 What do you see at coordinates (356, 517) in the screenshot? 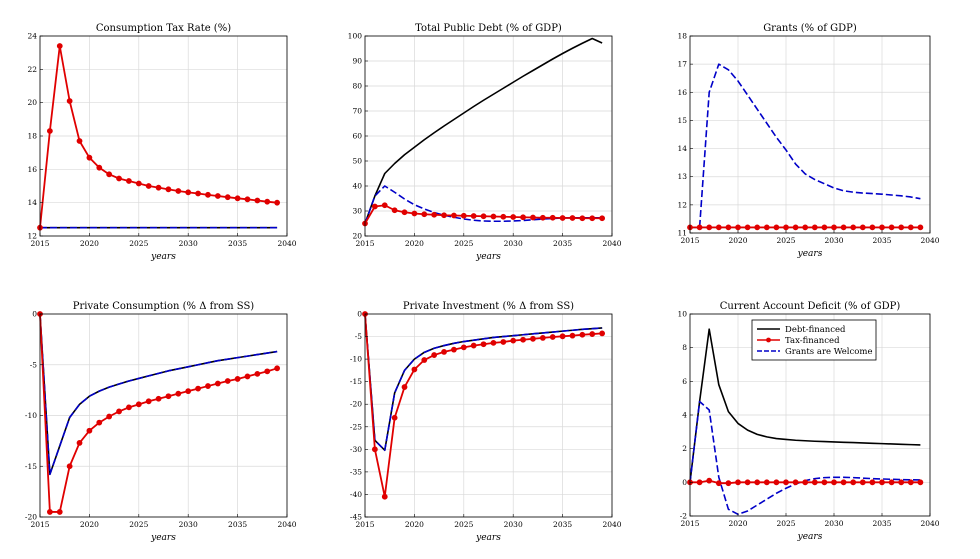
I see `y-tick-label: -45` at bounding box center [356, 517].